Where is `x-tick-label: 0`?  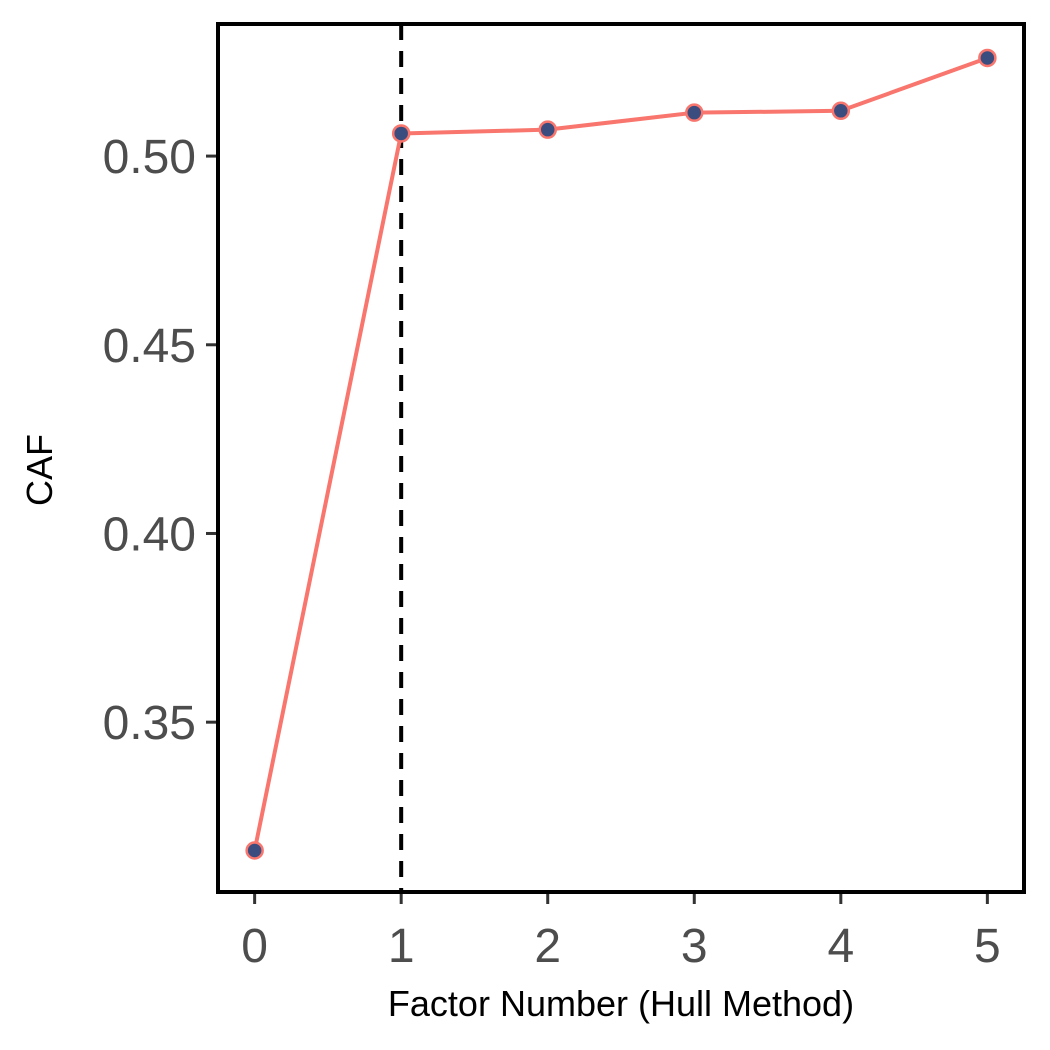
x-tick-label: 0 is located at coordinates (254, 946).